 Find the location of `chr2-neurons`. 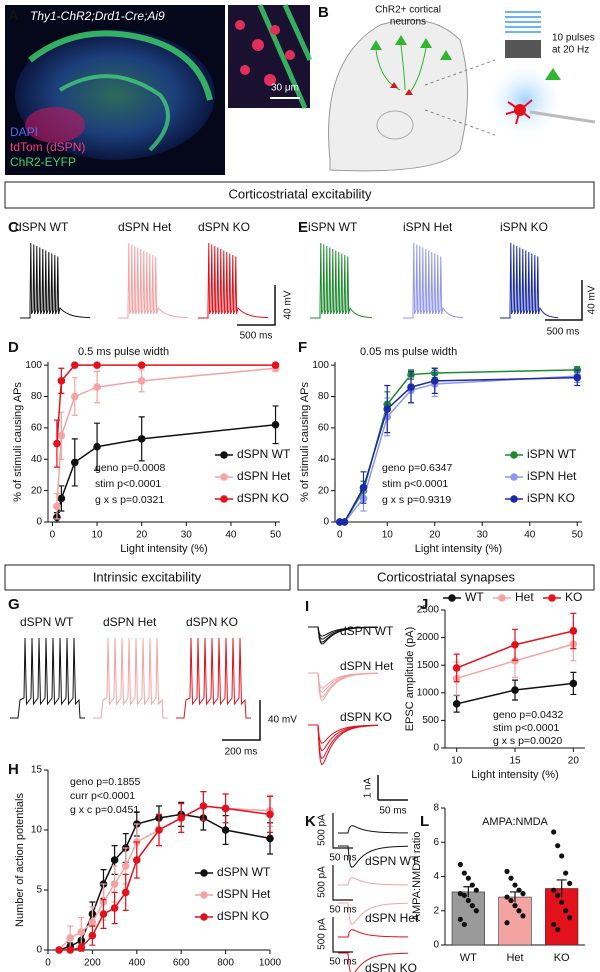

chr2-neurons is located at coordinates (411, 47).